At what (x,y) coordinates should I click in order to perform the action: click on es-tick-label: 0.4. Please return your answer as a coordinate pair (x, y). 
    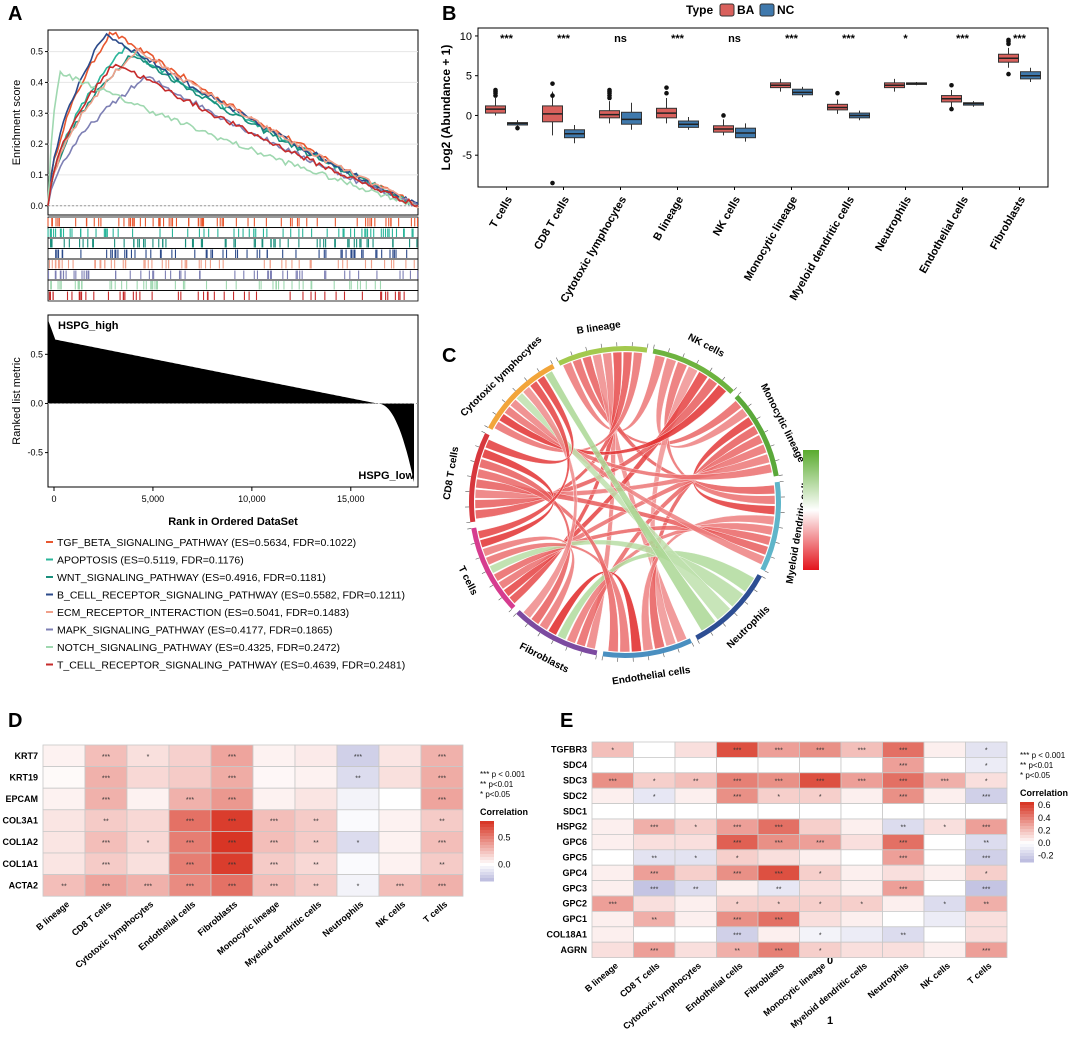
    Looking at the image, I should click on (36, 82).